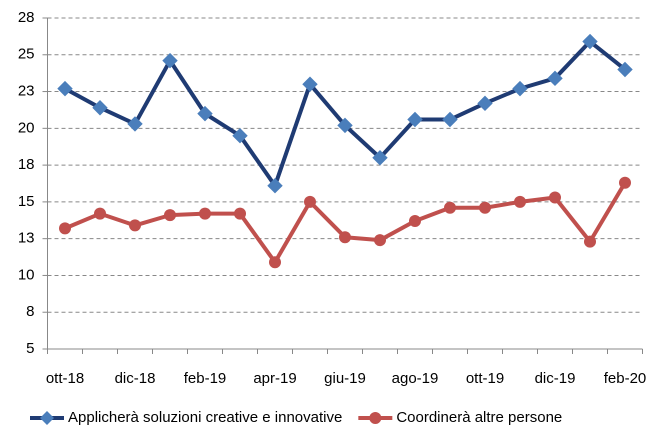 This screenshot has width=655, height=432. What do you see at coordinates (26, 17) in the screenshot?
I see `y-tick-label: 28` at bounding box center [26, 17].